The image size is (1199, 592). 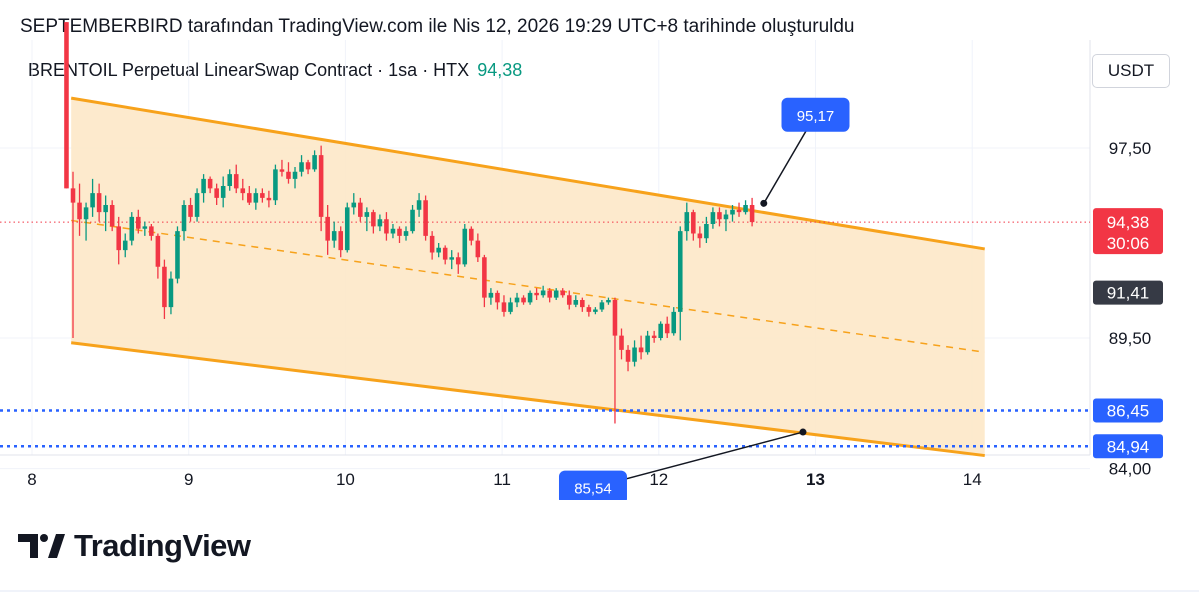 What do you see at coordinates (1131, 71) in the screenshot?
I see `currency-button: USDT` at bounding box center [1131, 71].